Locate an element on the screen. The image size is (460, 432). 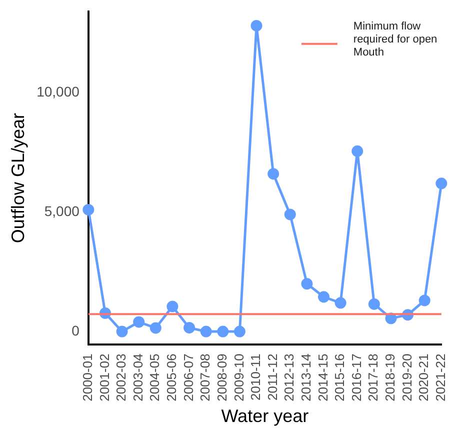
x-tick-label: 2018-19 is located at coordinates (390, 378).